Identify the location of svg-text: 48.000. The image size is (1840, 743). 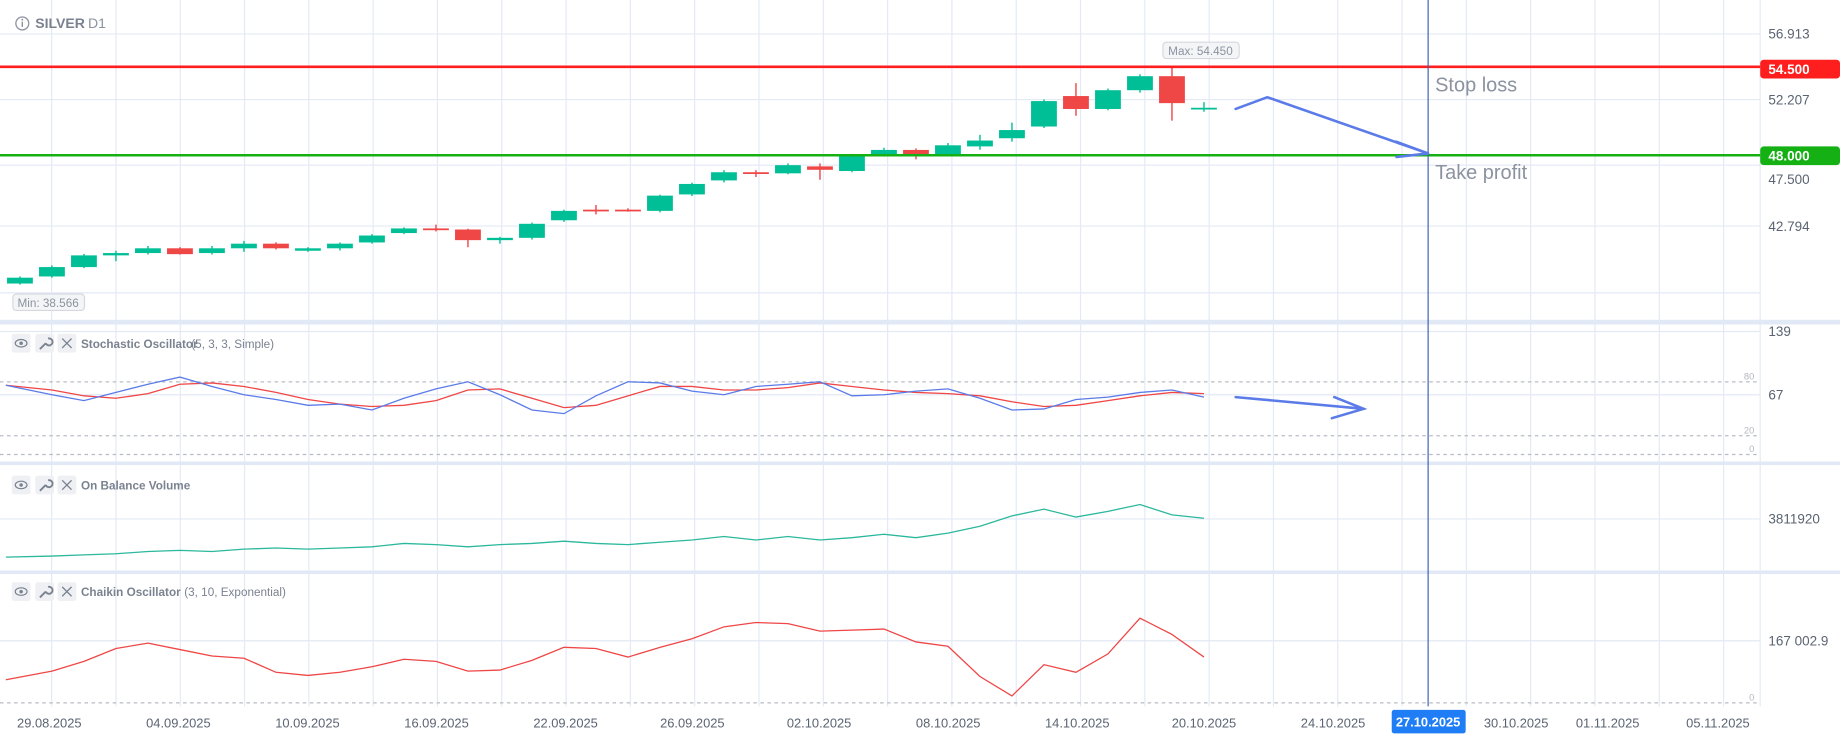
(1788, 155).